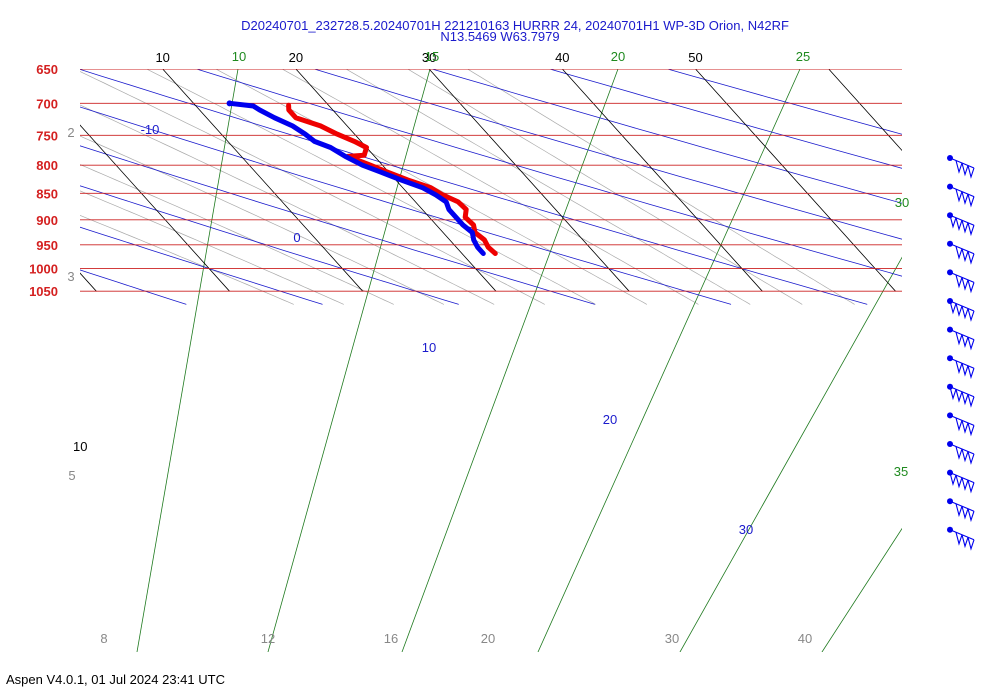  What do you see at coordinates (70, 132) in the screenshot?
I see `wetbulb-label-left-2: 2` at bounding box center [70, 132].